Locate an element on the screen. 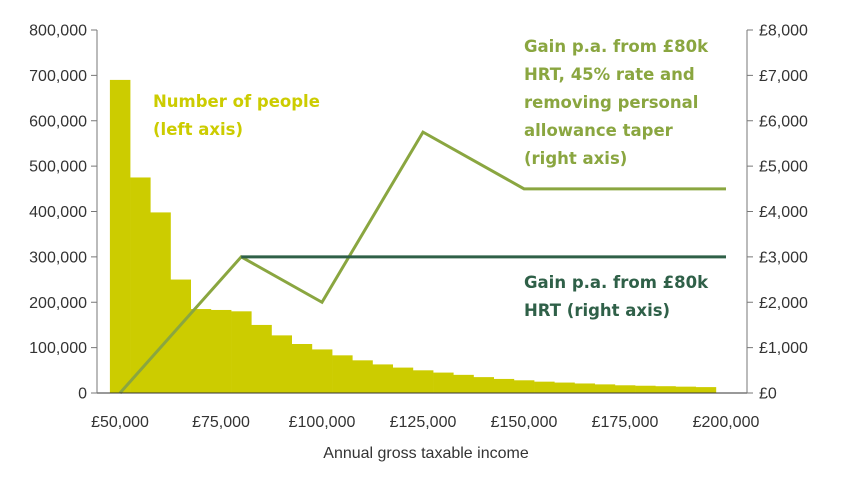  series-2-legend-label-line: HRT (right axis) is located at coordinates (597, 310).